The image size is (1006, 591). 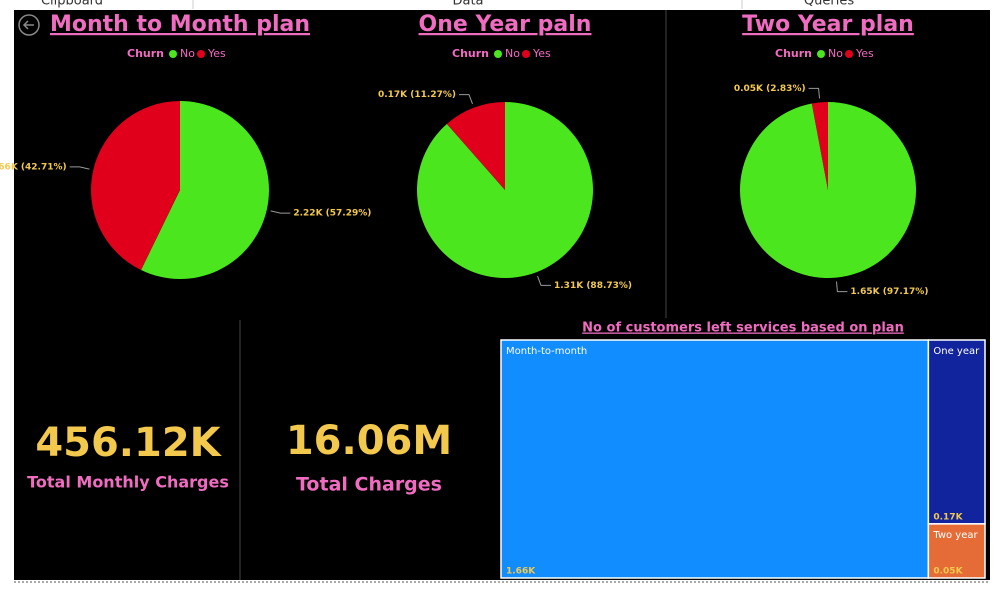 What do you see at coordinates (948, 572) in the screenshot?
I see `tile-value: 0.05K` at bounding box center [948, 572].